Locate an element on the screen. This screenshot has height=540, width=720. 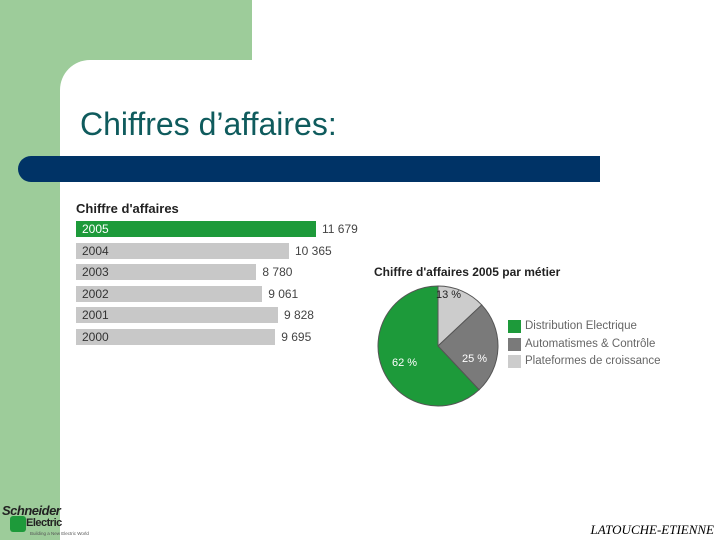
pie-chart: 62 % 25 % 13 % is located at coordinates (438, 346).